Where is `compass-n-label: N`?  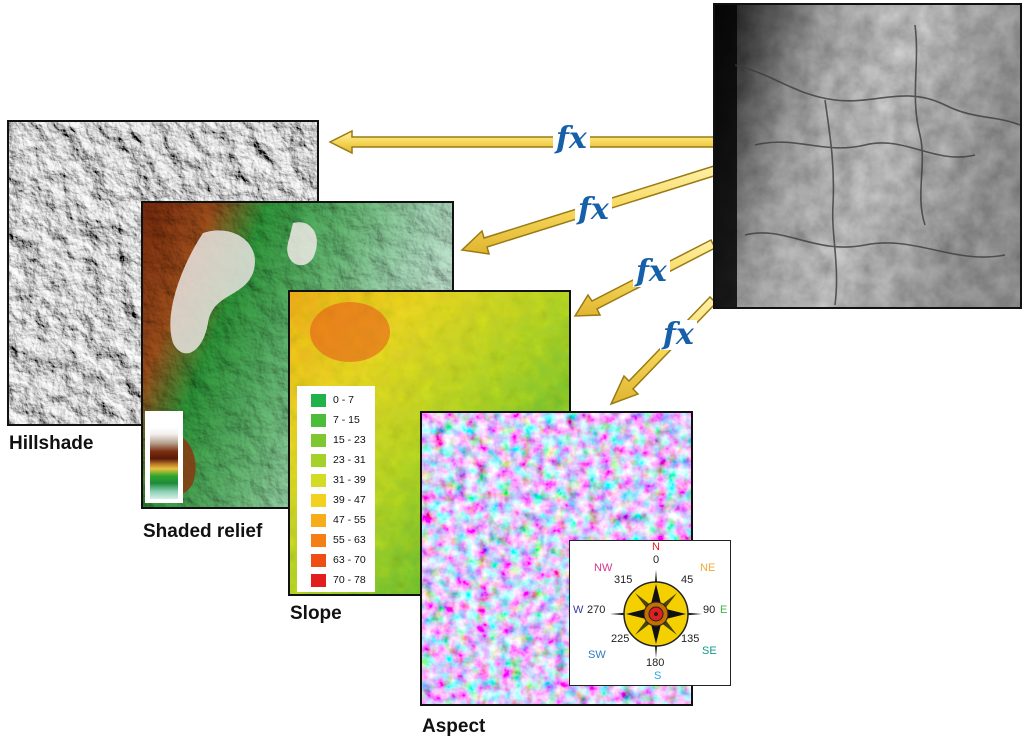 compass-n-label: N is located at coordinates (656, 547).